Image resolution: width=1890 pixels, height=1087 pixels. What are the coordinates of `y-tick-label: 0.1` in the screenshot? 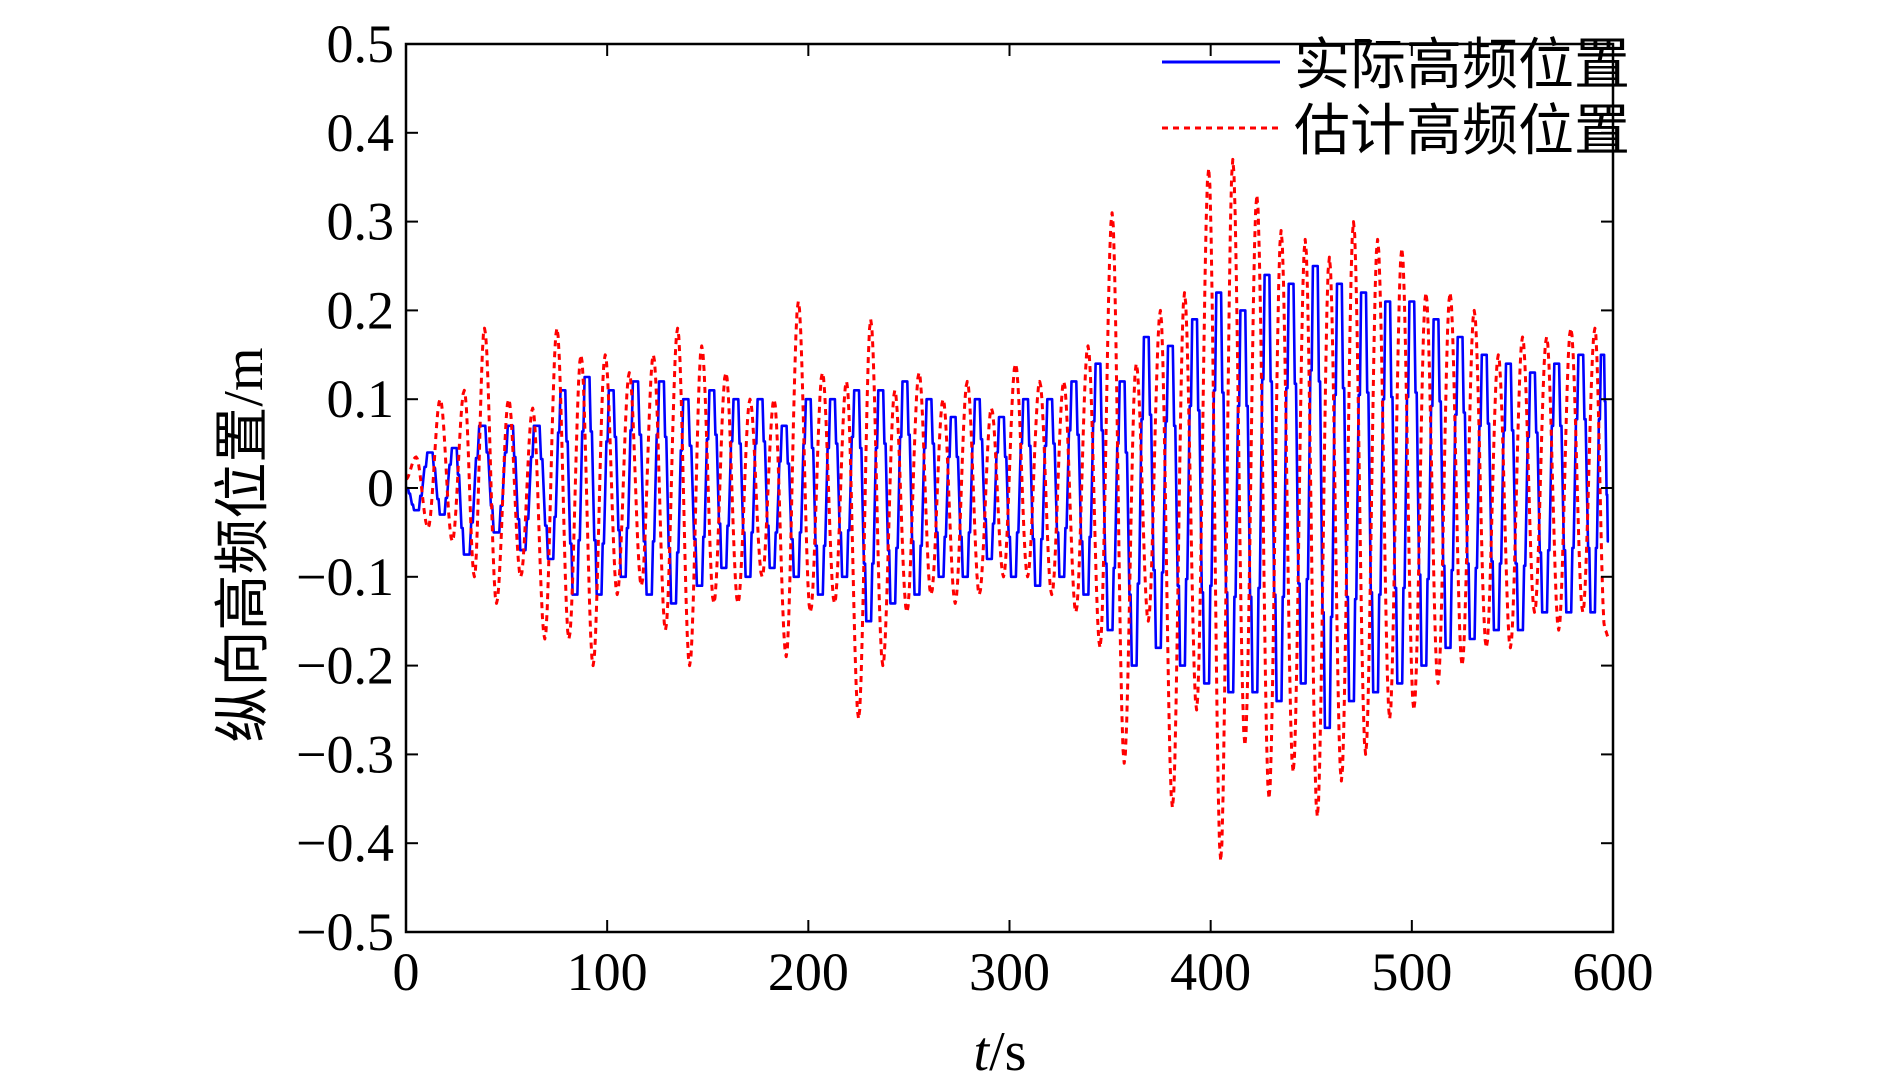 It's located at (361, 399).